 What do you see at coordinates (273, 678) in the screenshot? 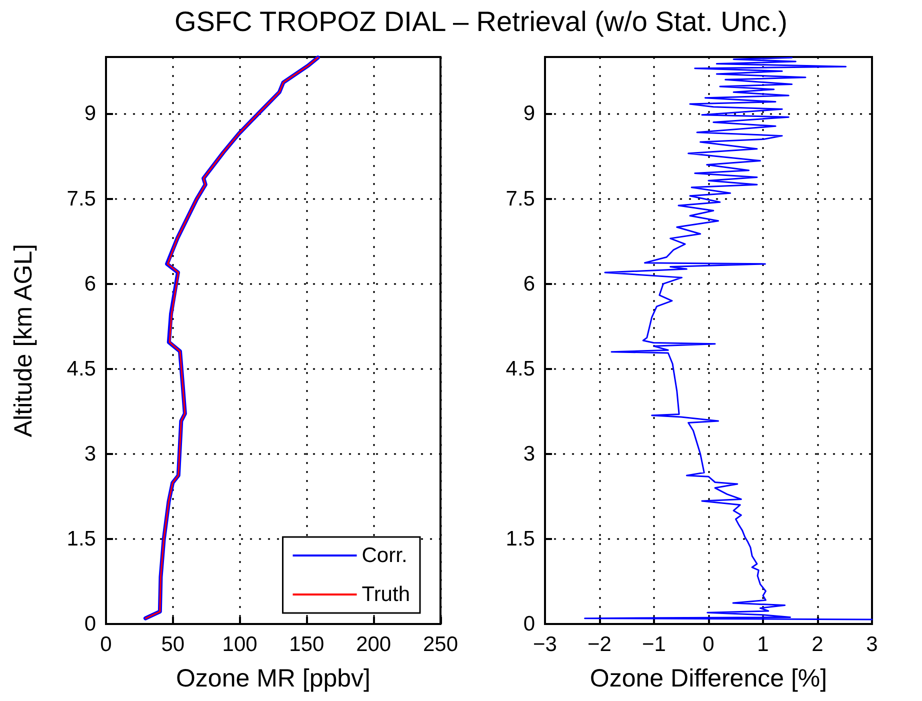
I see `x-axis-title: Ozone MR [ppbv]` at bounding box center [273, 678].